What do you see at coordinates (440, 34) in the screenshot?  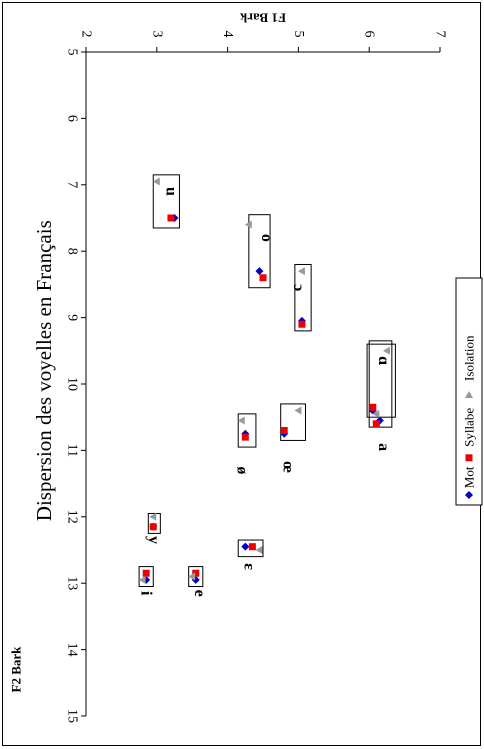 I see `f1-tick-label: 7` at bounding box center [440, 34].